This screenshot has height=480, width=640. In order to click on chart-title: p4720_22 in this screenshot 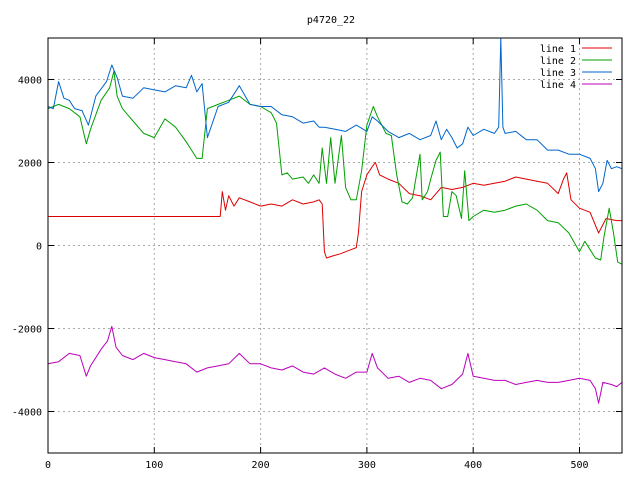, I will do `click(331, 20)`.